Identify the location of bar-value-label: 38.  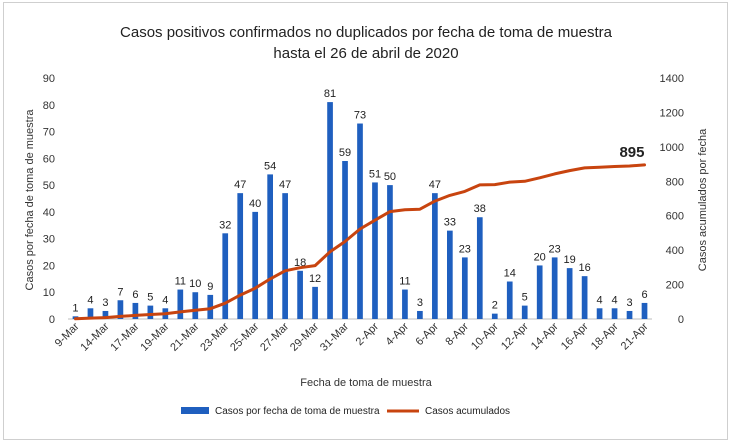
(480, 209).